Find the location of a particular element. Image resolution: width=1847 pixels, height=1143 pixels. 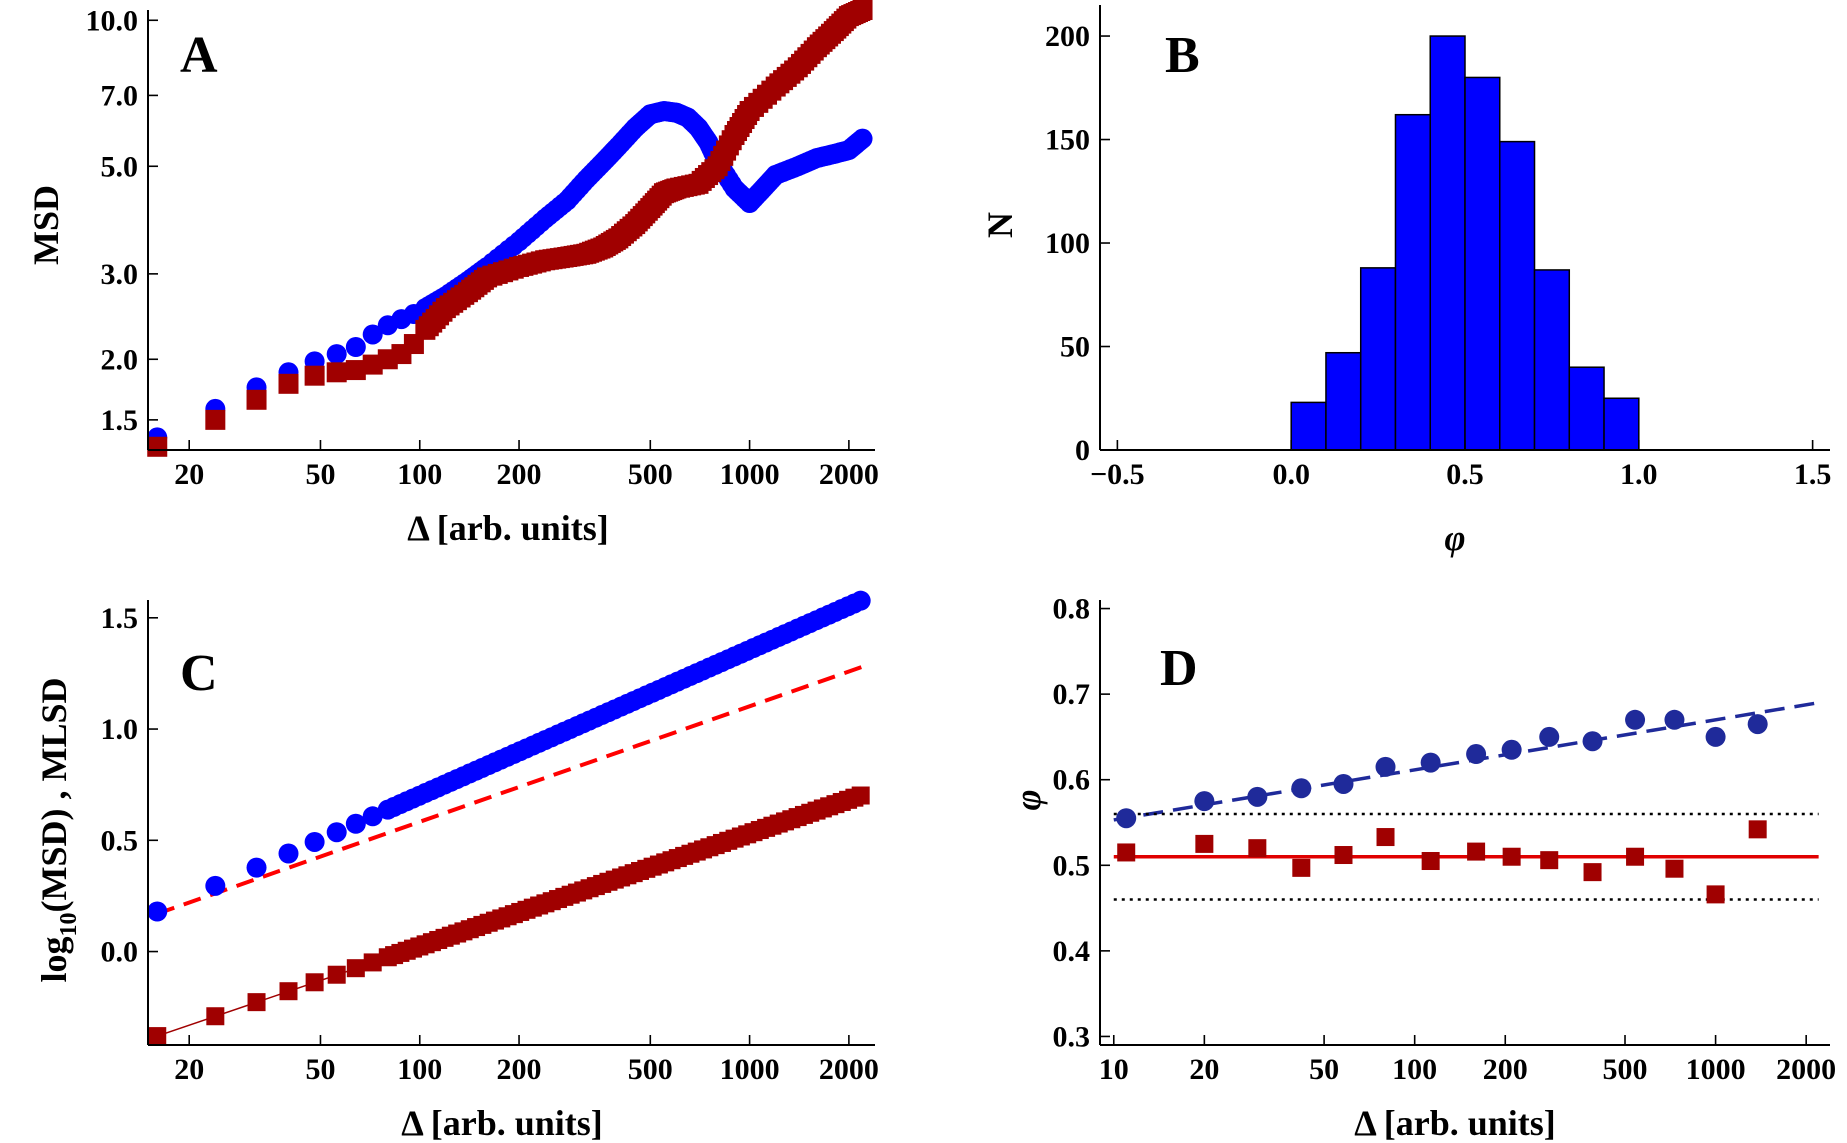

panel-a-xtick-label: 2000 is located at coordinates (849, 474).